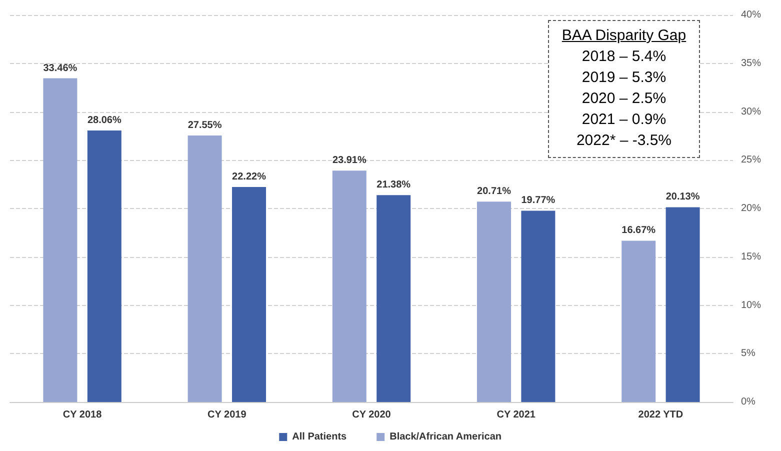 The height and width of the screenshot is (451, 781). I want to click on annotation: 2019 – 5.3%, so click(624, 78).